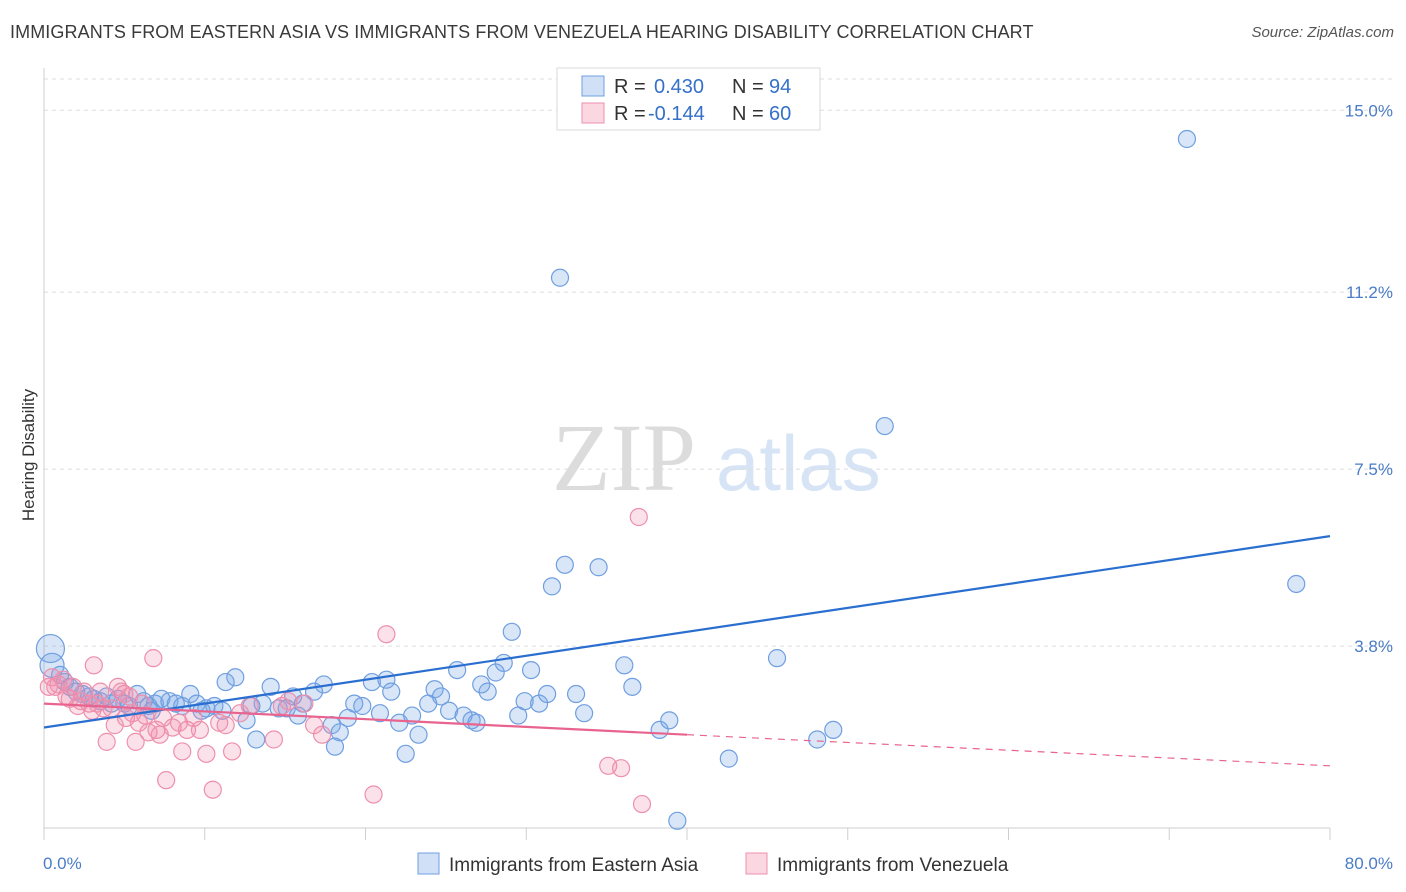 This screenshot has width=1406, height=892. I want to click on legend-r-label-pink: R =, so click(630, 114).